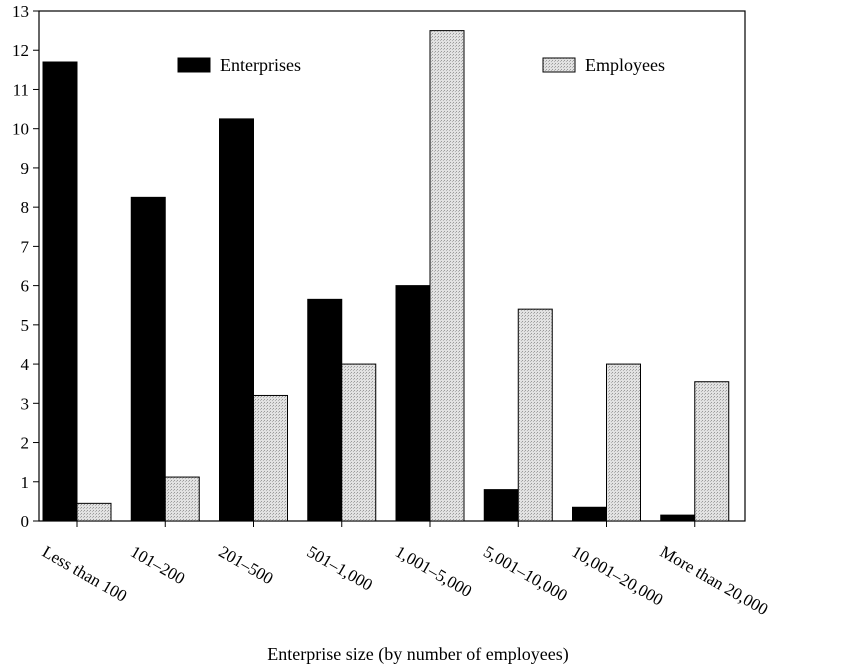  Describe the element at coordinates (559, 65) in the screenshot. I see `legend-swatch-employees` at that location.